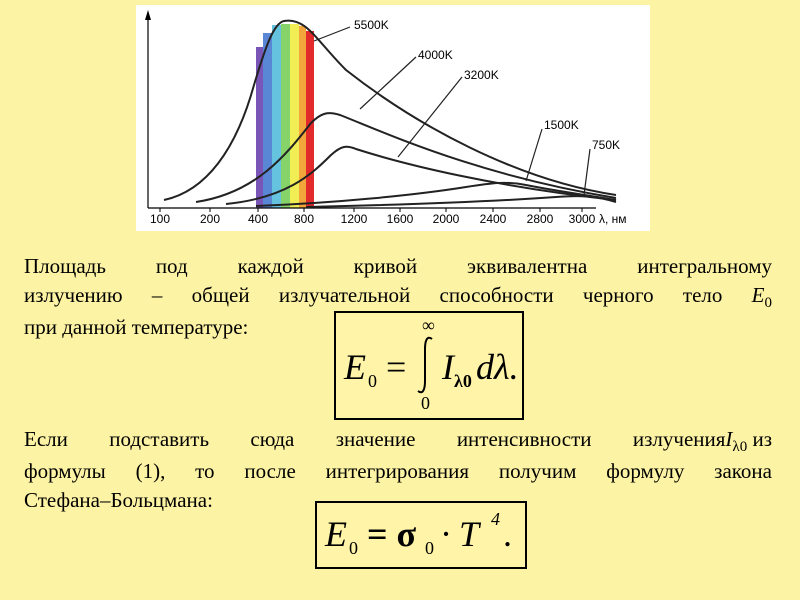  What do you see at coordinates (258, 219) in the screenshot?
I see `x-tick-label: 400` at bounding box center [258, 219].